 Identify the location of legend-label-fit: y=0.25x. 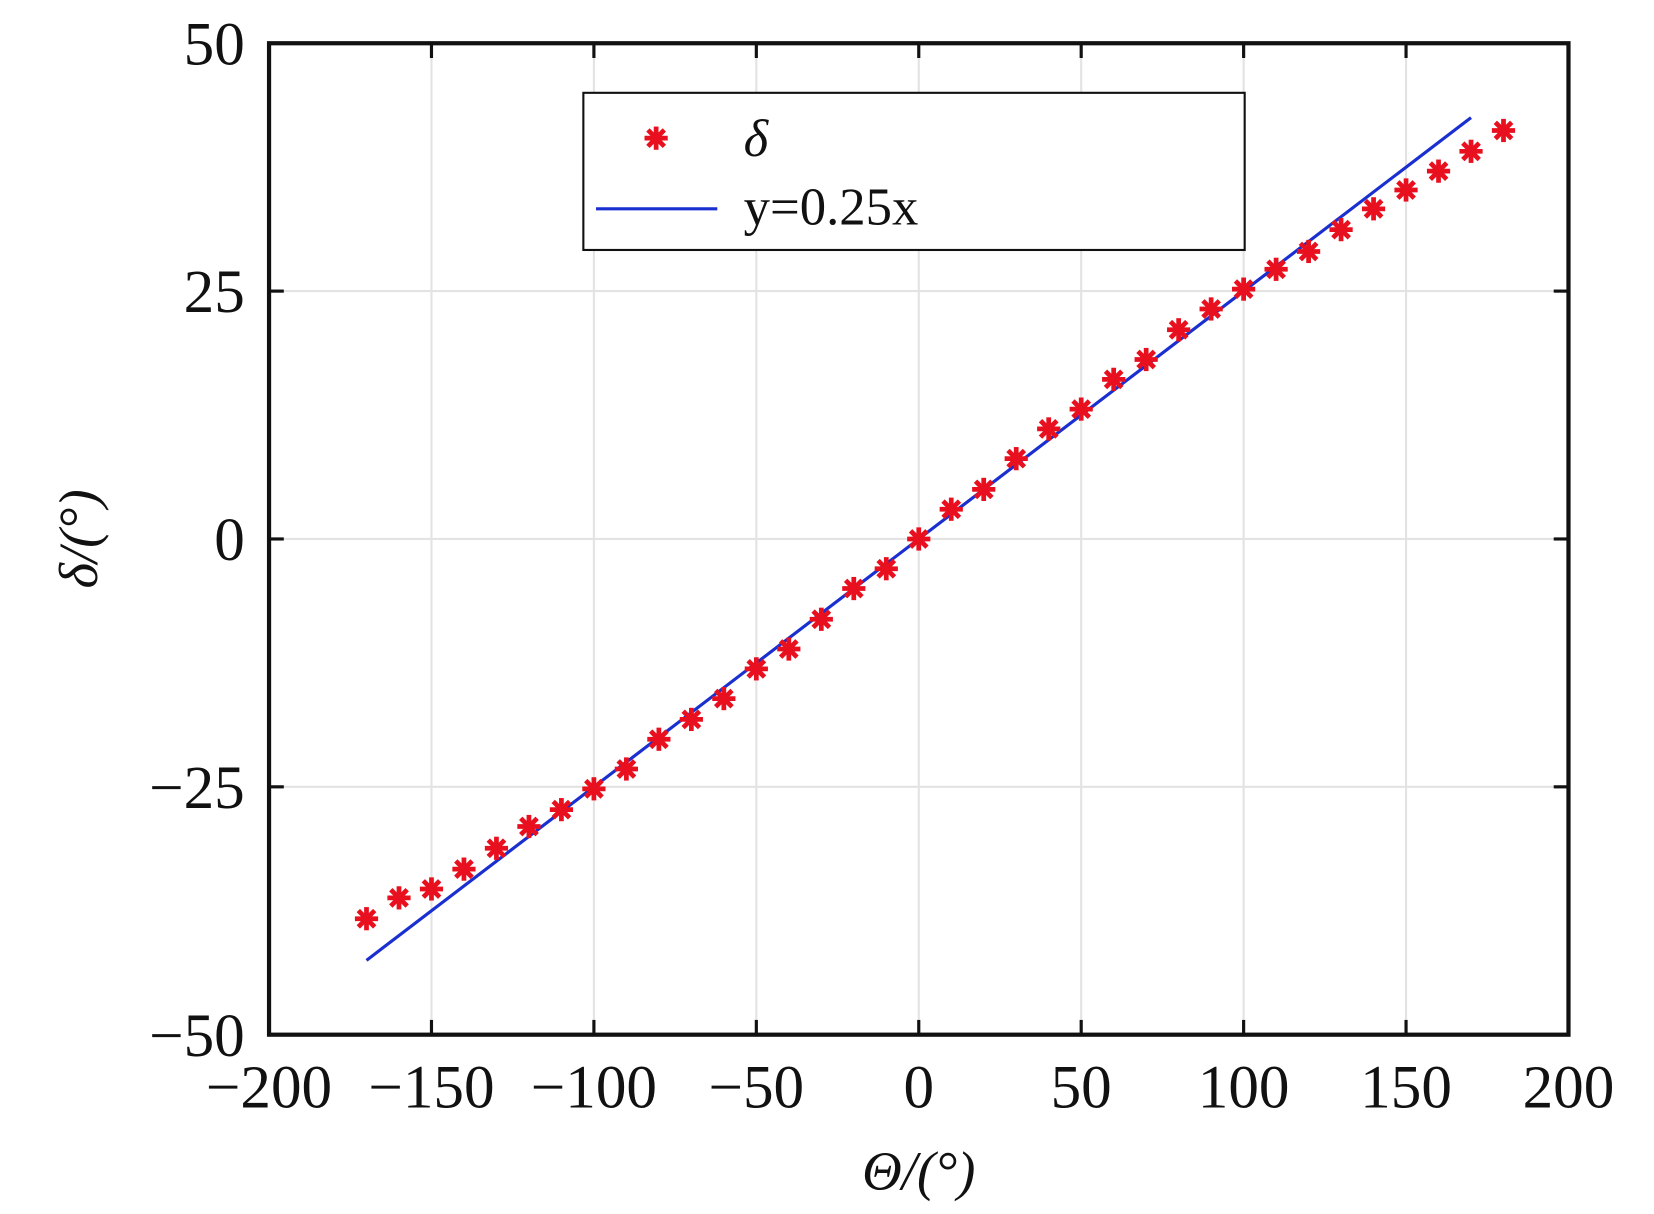
(831, 208).